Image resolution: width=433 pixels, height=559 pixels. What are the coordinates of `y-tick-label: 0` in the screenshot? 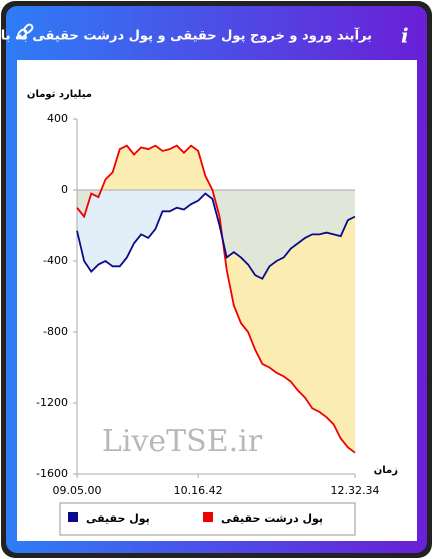 It's located at (64, 189).